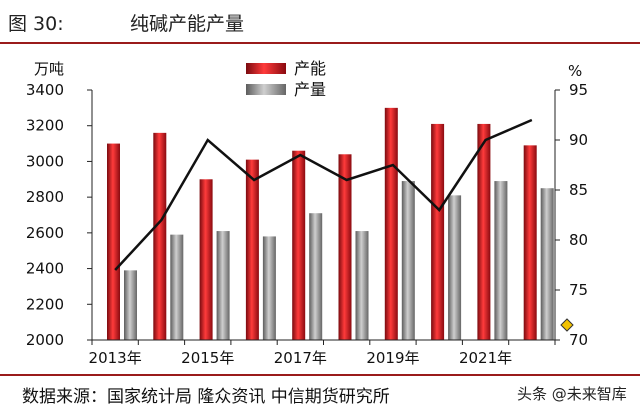 The height and width of the screenshot is (409, 640). I want to click on left-tick-label: 2800, so click(45, 197).